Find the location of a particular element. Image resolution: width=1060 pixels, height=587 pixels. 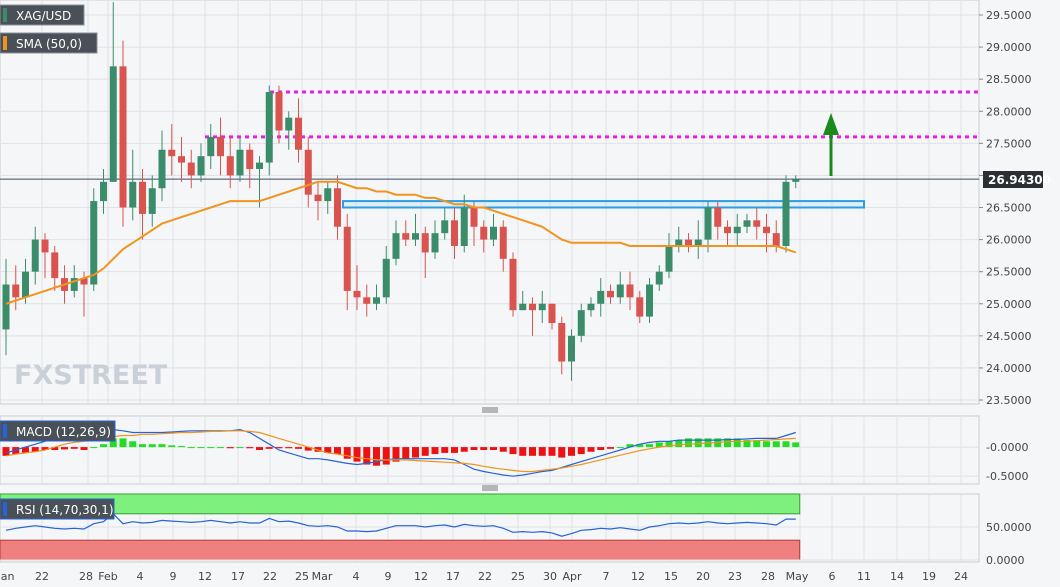

macd-signal-line is located at coordinates (400, 451).